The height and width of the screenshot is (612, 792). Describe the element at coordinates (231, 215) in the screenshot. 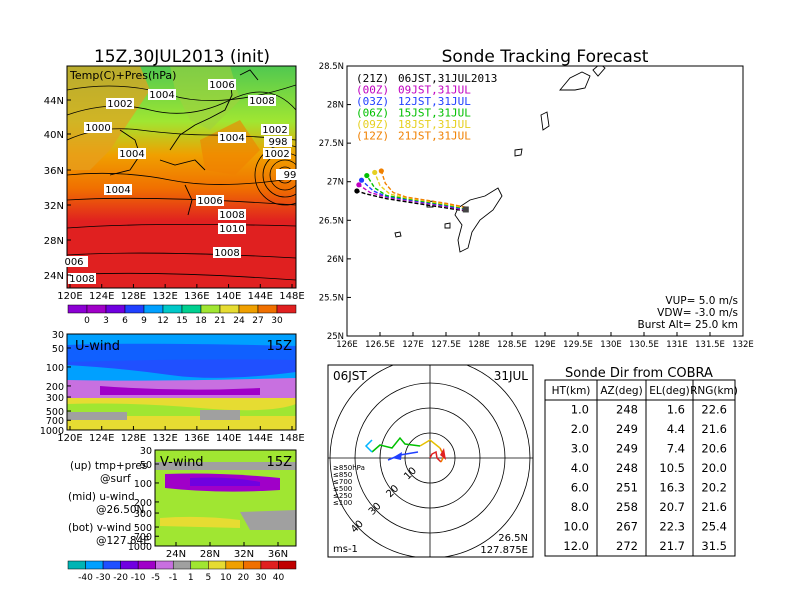

I see `isobar-label: 1008` at that location.